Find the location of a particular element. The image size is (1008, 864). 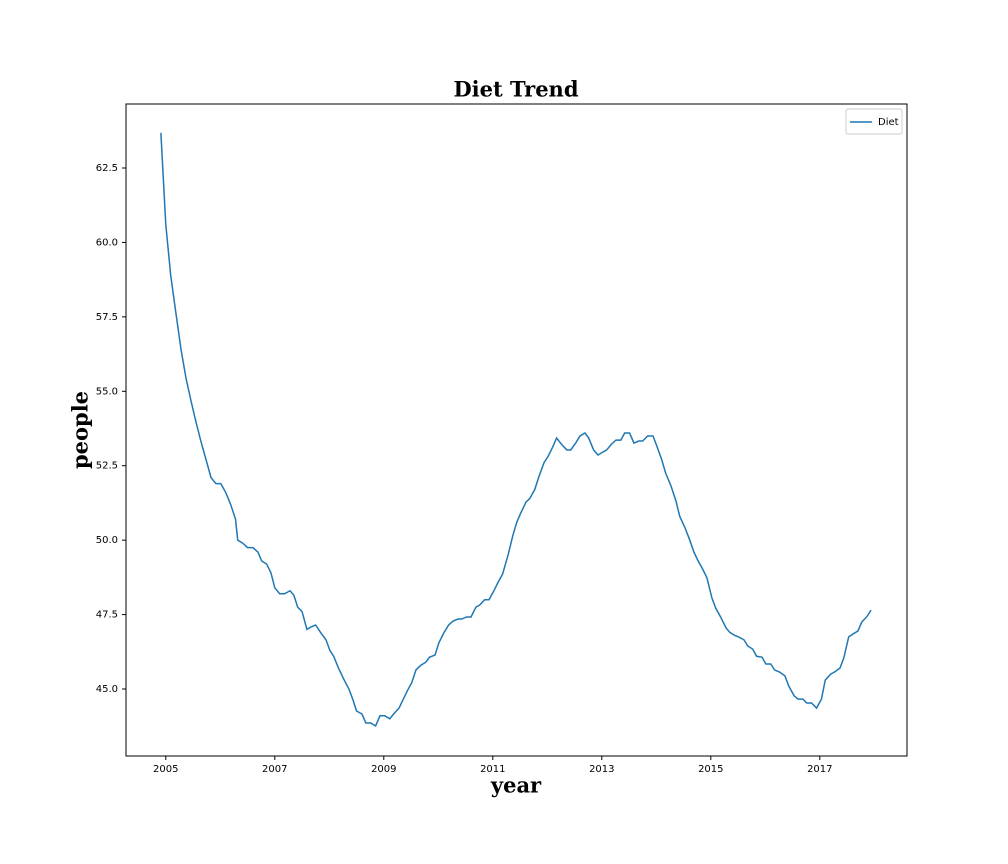

y-tick-label: 62.5 is located at coordinates (107, 168).